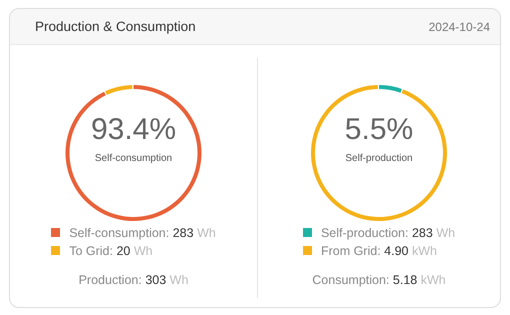 This screenshot has height=315, width=510. Describe the element at coordinates (379, 130) in the screenshot. I see `text: 5.5%` at that location.